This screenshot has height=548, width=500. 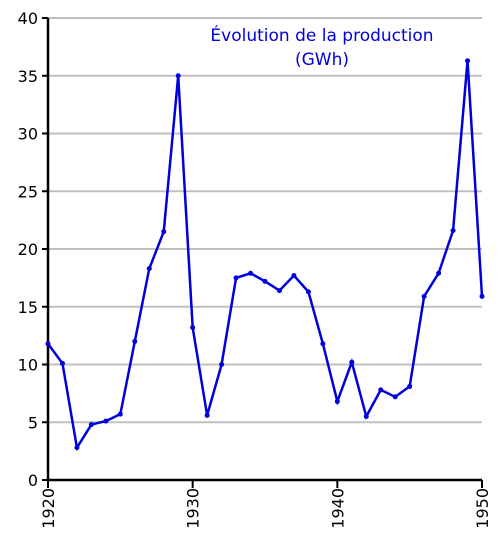 What do you see at coordinates (337, 508) in the screenshot?
I see `x-tick-label: 1940` at bounding box center [337, 508].